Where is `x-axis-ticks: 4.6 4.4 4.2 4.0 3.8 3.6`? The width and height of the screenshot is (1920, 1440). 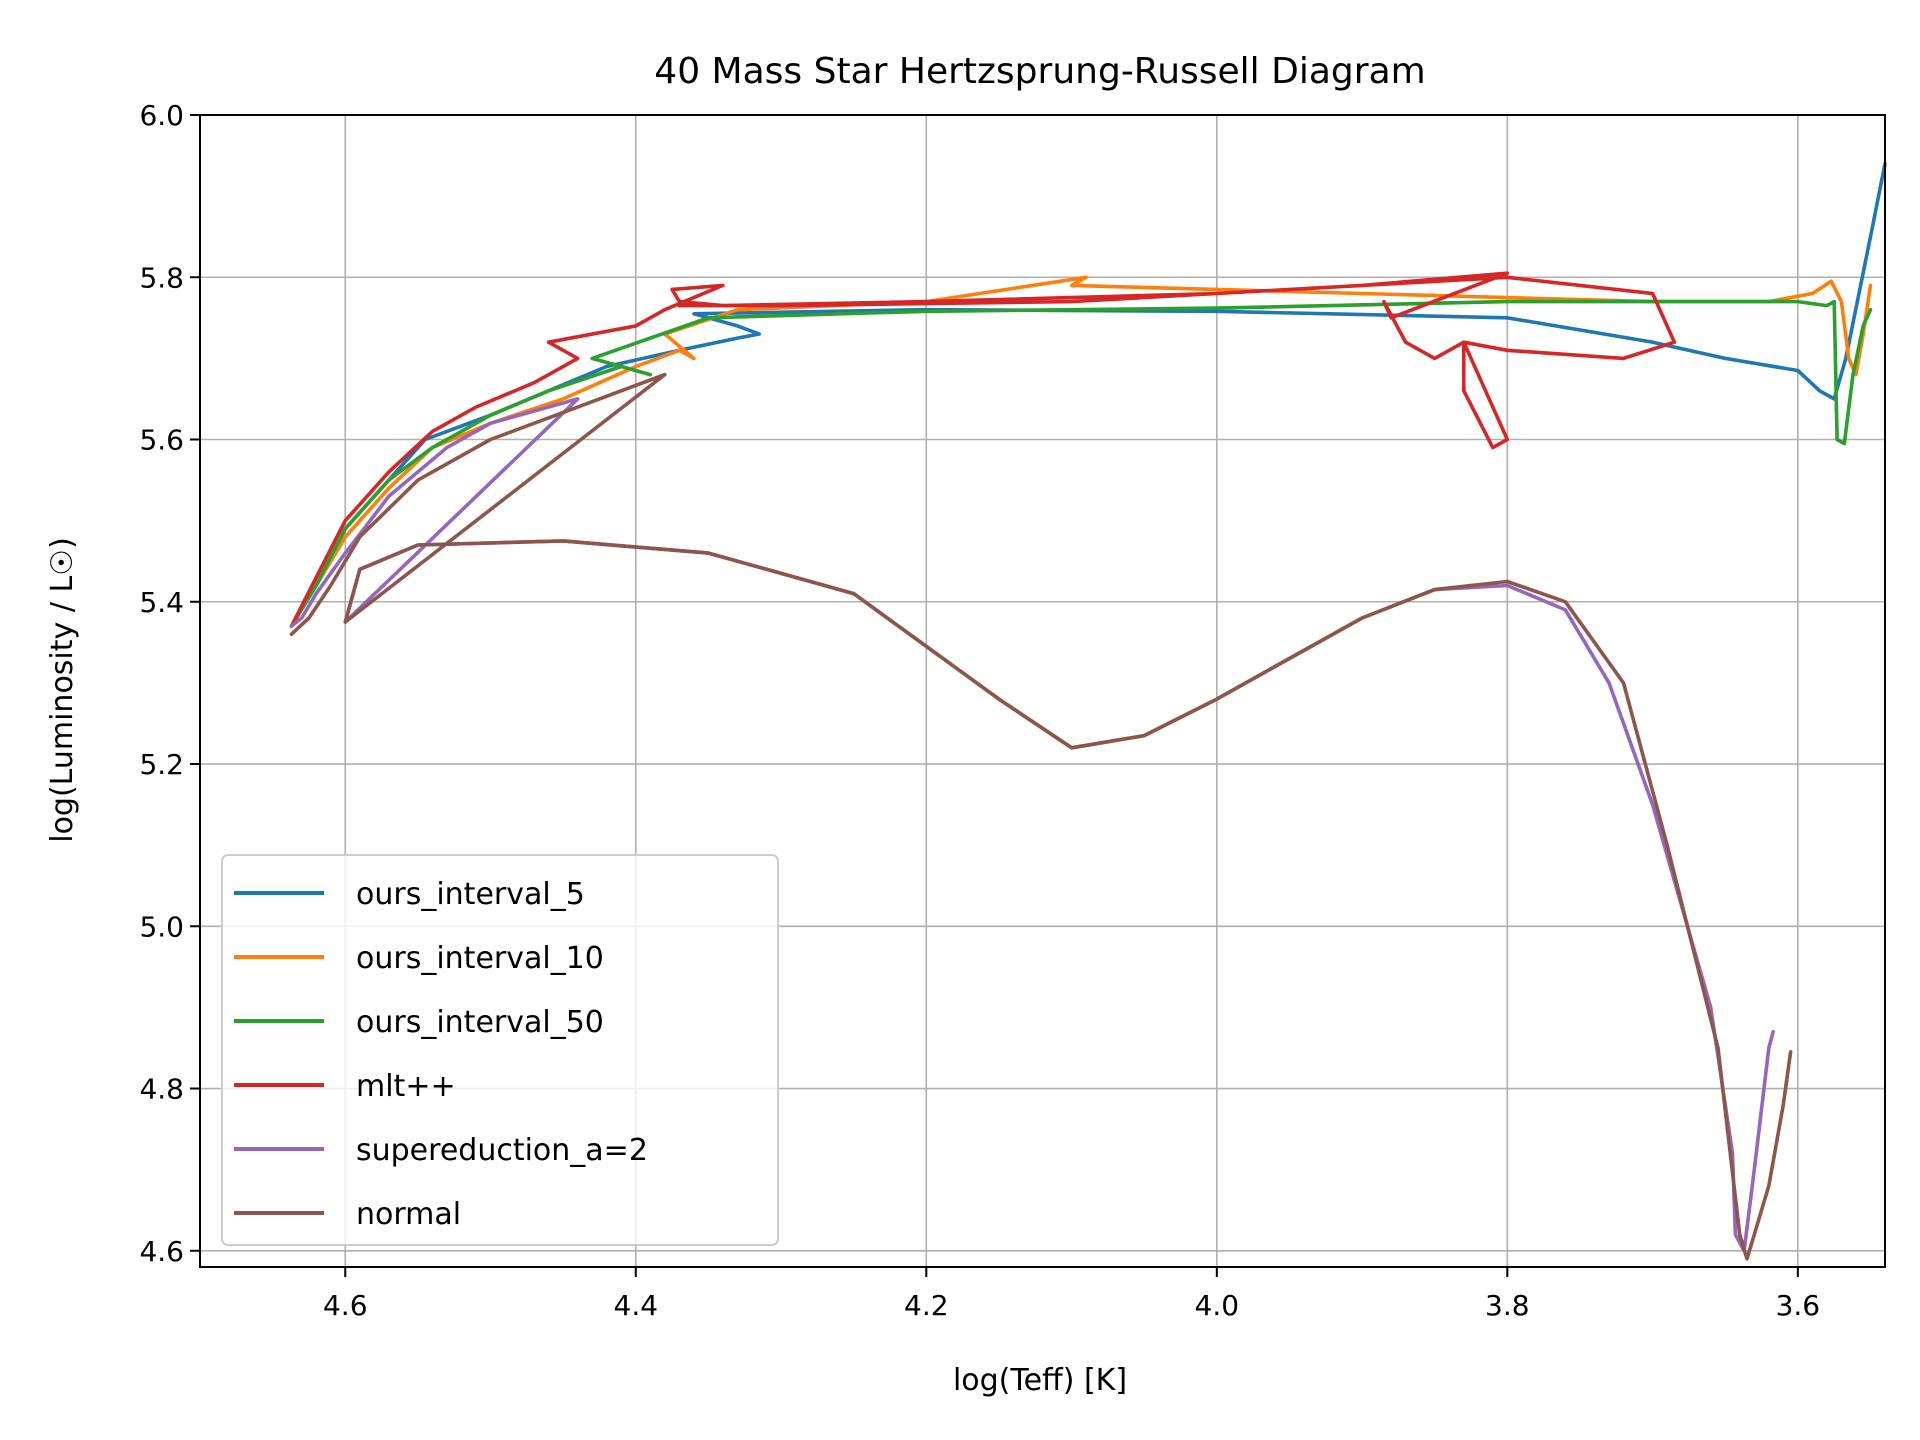
x-axis-ticks: 4.6 4.4 4.2 4.0 3.8 3.6 is located at coordinates (1071, 1294).